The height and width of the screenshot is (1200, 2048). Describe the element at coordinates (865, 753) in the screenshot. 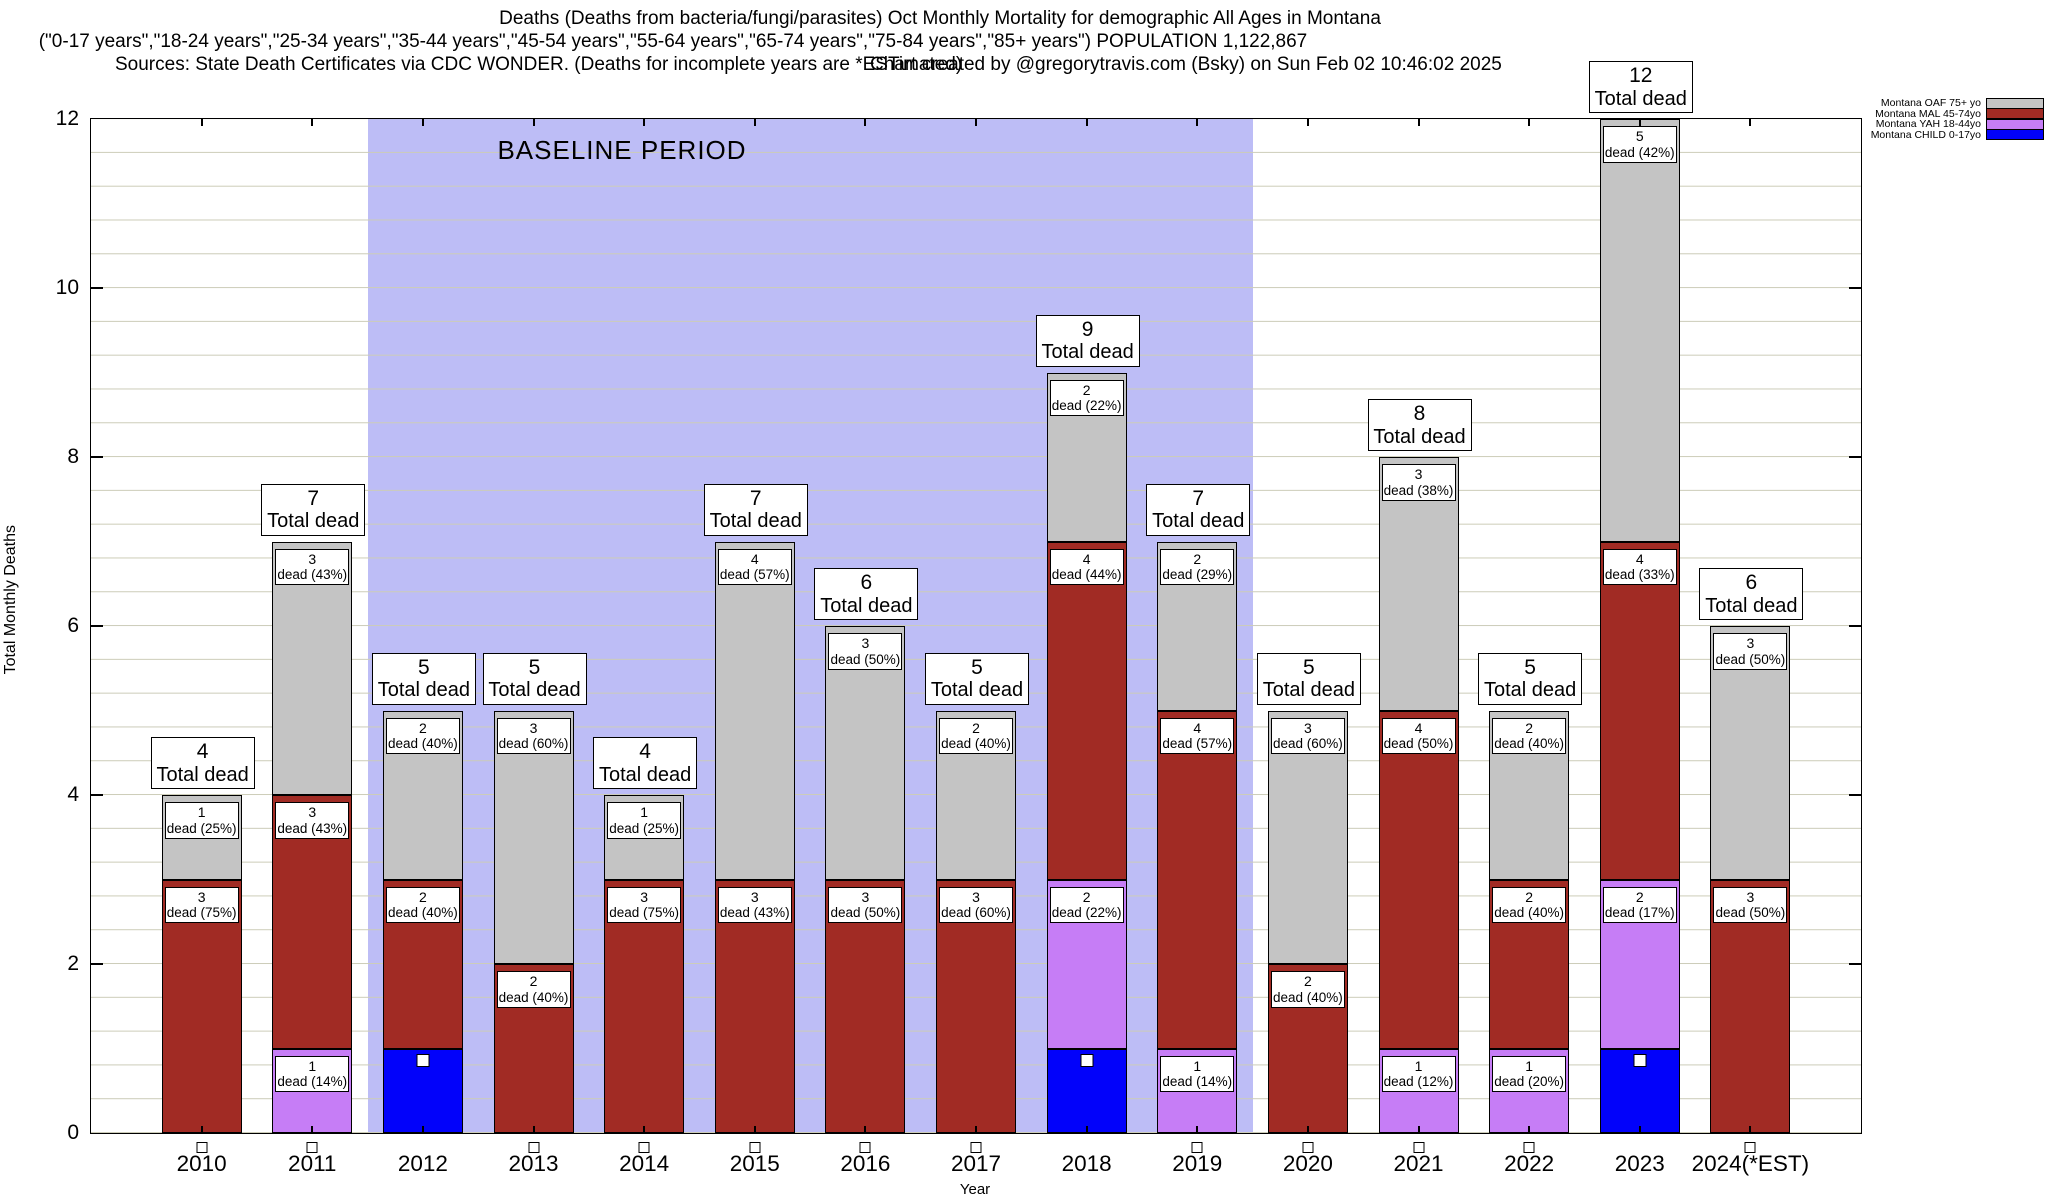

I see `bar-segment-oaf: 3 dead (50%)` at that location.